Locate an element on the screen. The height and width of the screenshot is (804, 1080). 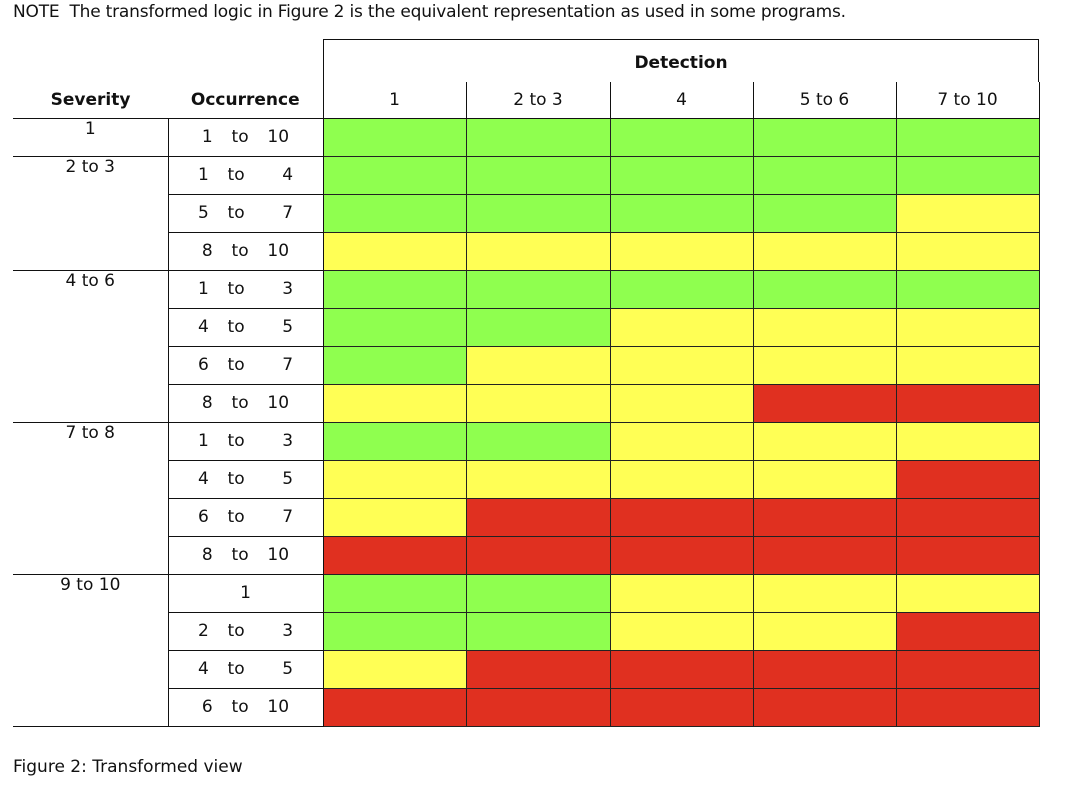
occurrence-cell: 1 to 4 is located at coordinates (245, 175).